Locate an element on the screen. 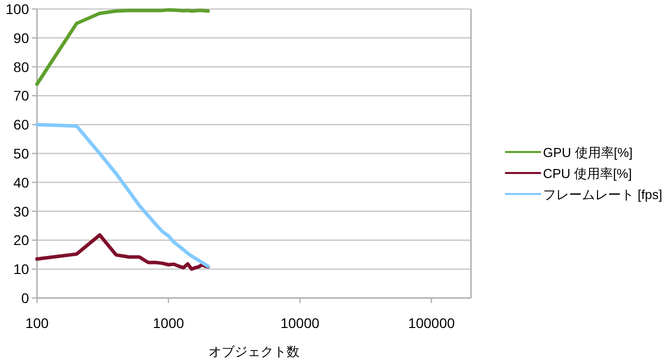 The height and width of the screenshot is (363, 669). y-tick-label: 10 is located at coordinates (21, 269).